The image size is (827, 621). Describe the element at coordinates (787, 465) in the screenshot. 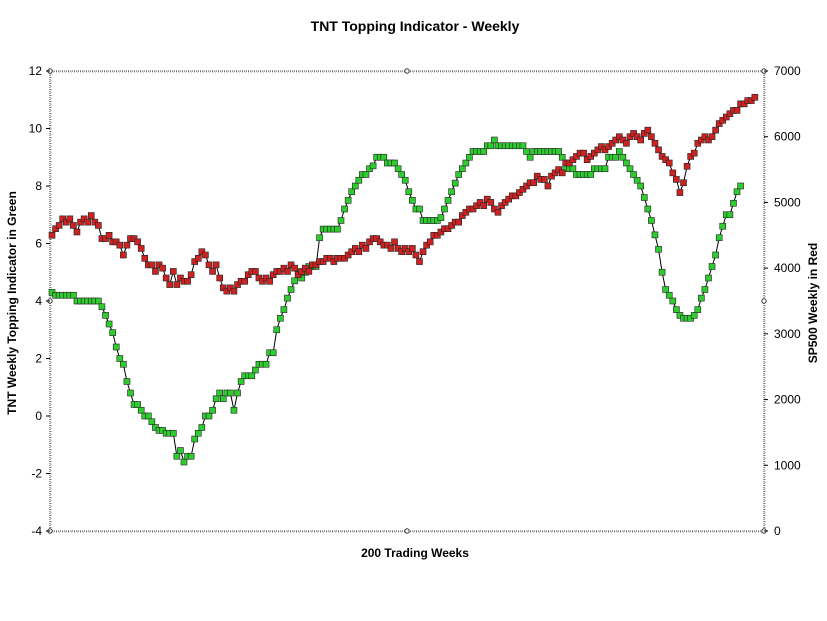

I see `right-tick-label: 1000` at that location.